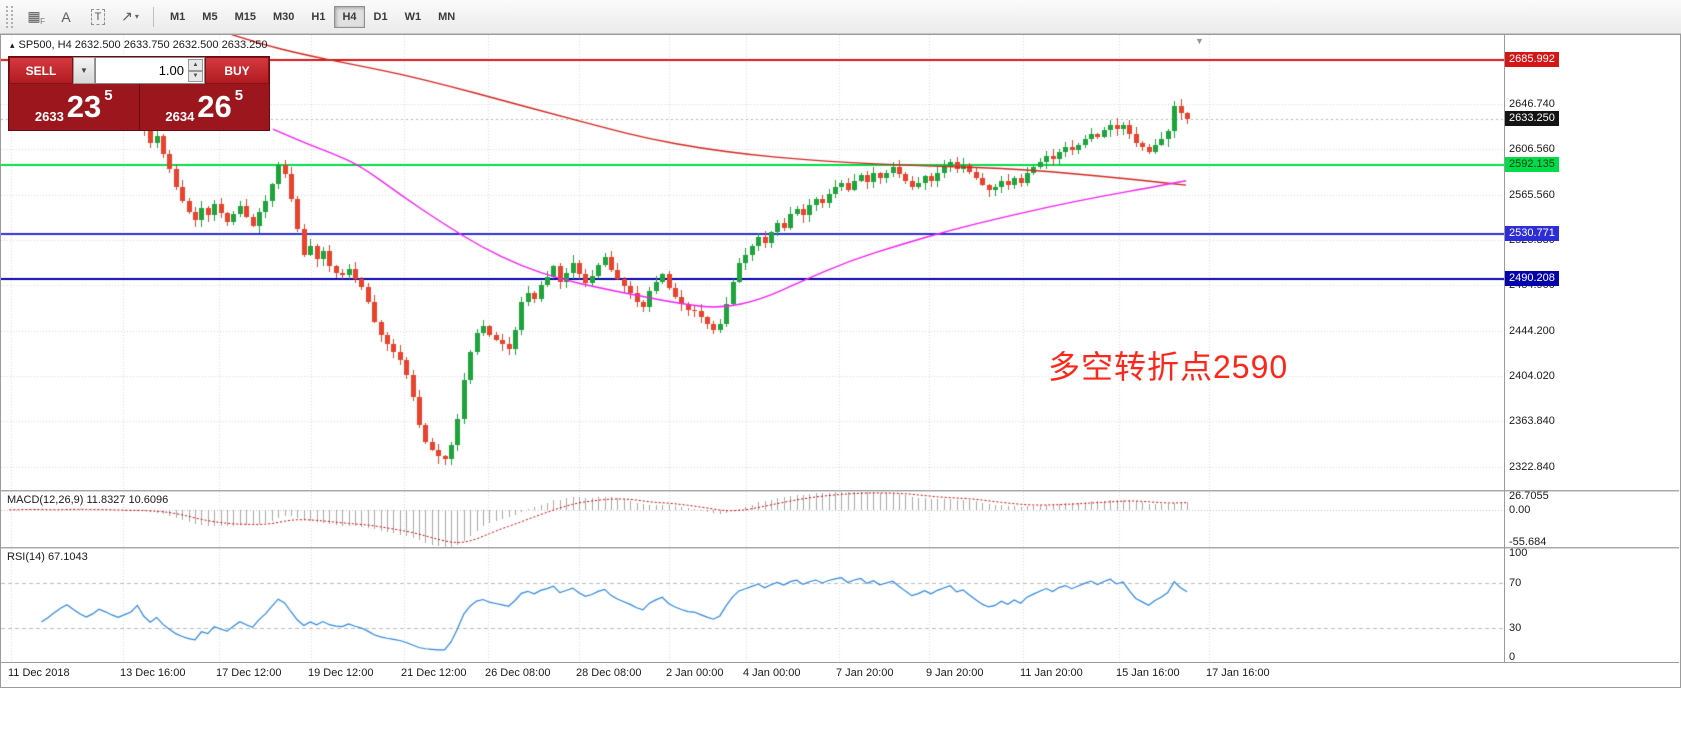  Describe the element at coordinates (1504, 348) in the screenshot. I see `price-axis-border` at that location.